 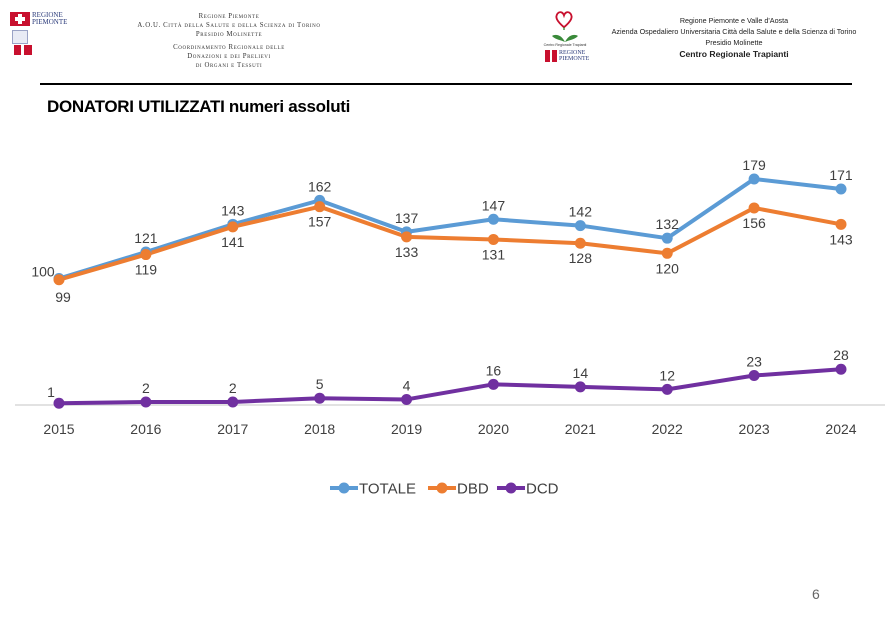 I want to click on data-label-totale: 179, so click(x=754, y=165).